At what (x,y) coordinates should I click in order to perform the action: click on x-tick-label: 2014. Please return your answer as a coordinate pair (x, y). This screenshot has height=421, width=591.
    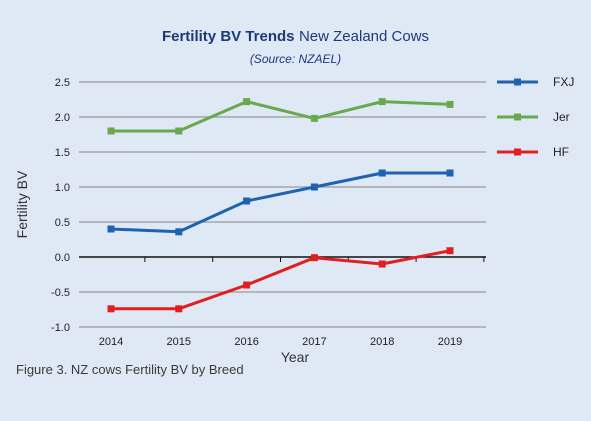
    Looking at the image, I should click on (111, 342).